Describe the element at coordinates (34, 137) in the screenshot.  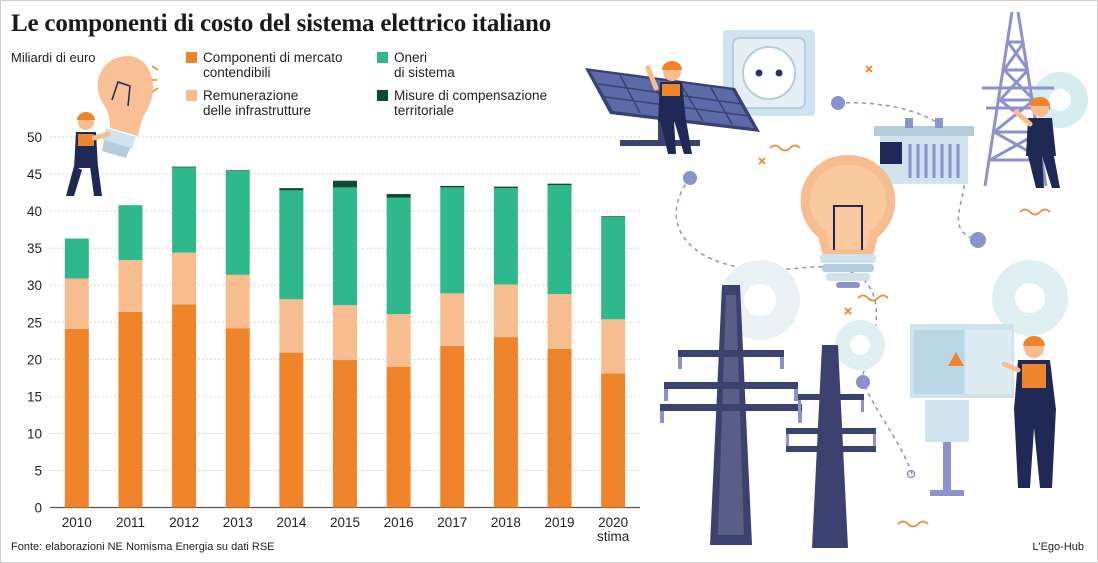
I see `y-tick-label: 50` at that location.